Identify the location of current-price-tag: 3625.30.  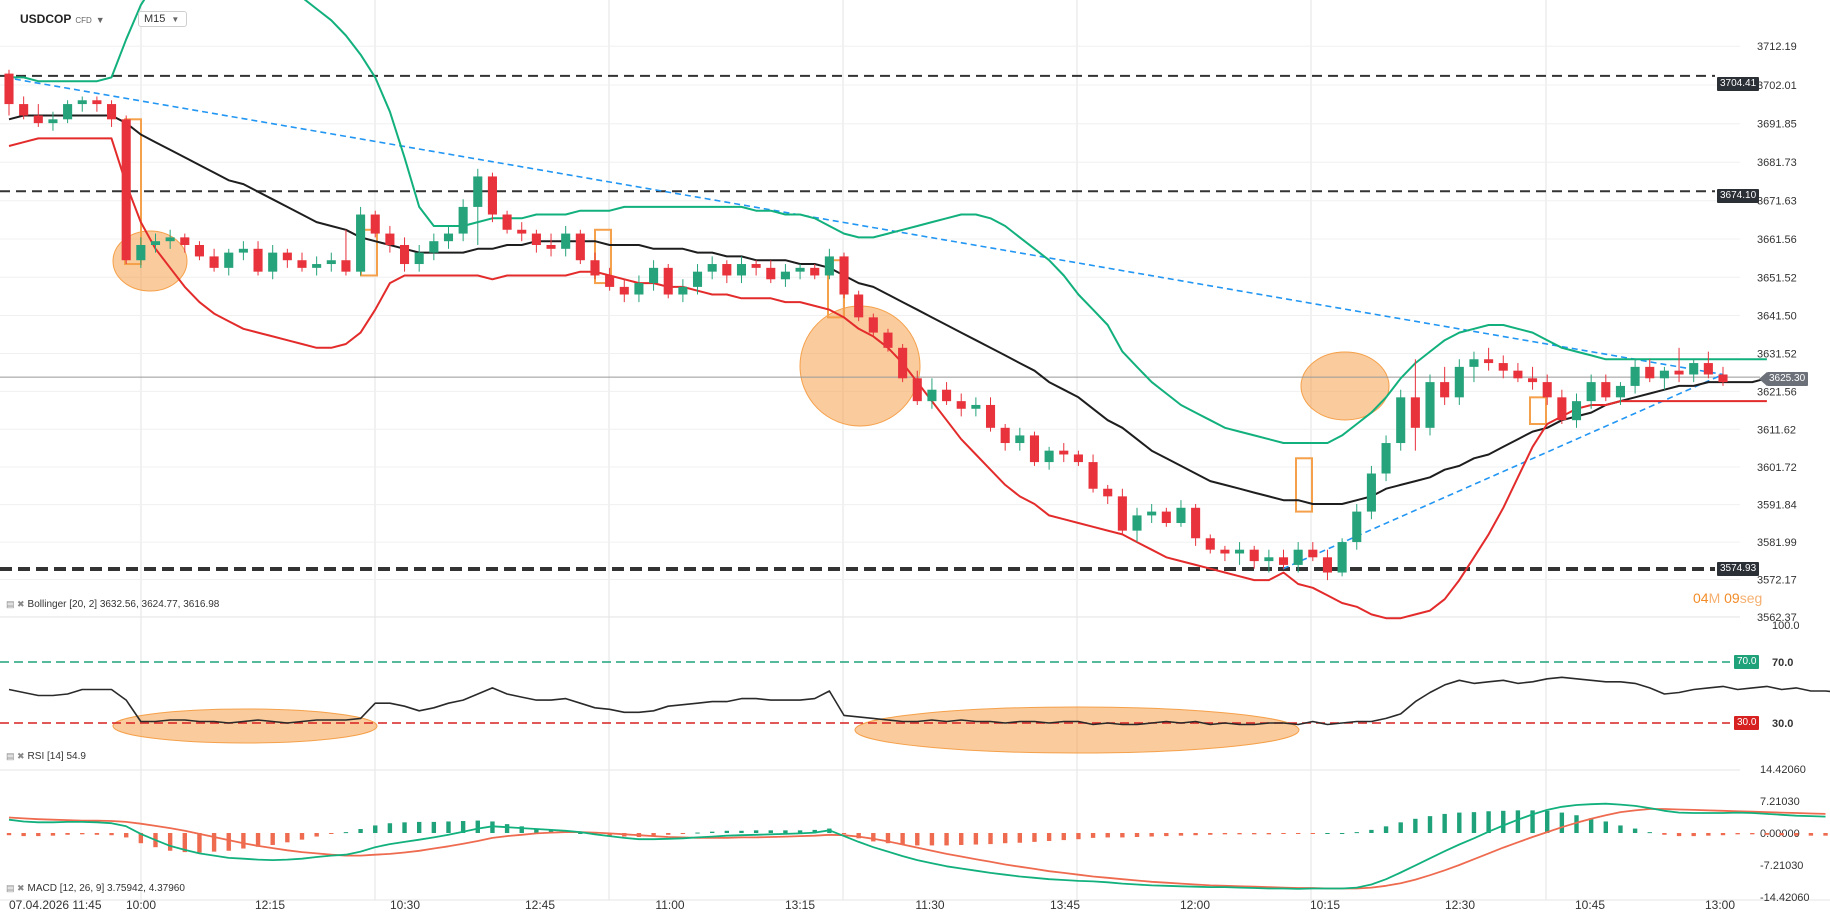
(1783, 379).